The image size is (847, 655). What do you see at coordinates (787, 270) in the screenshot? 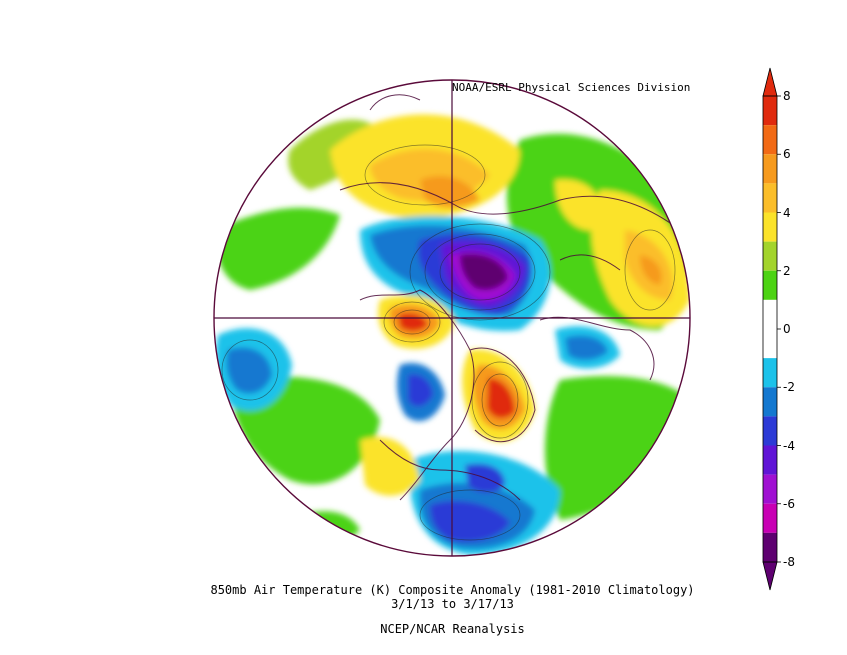
I see `colorbar-tick-label: 2` at bounding box center [787, 270].